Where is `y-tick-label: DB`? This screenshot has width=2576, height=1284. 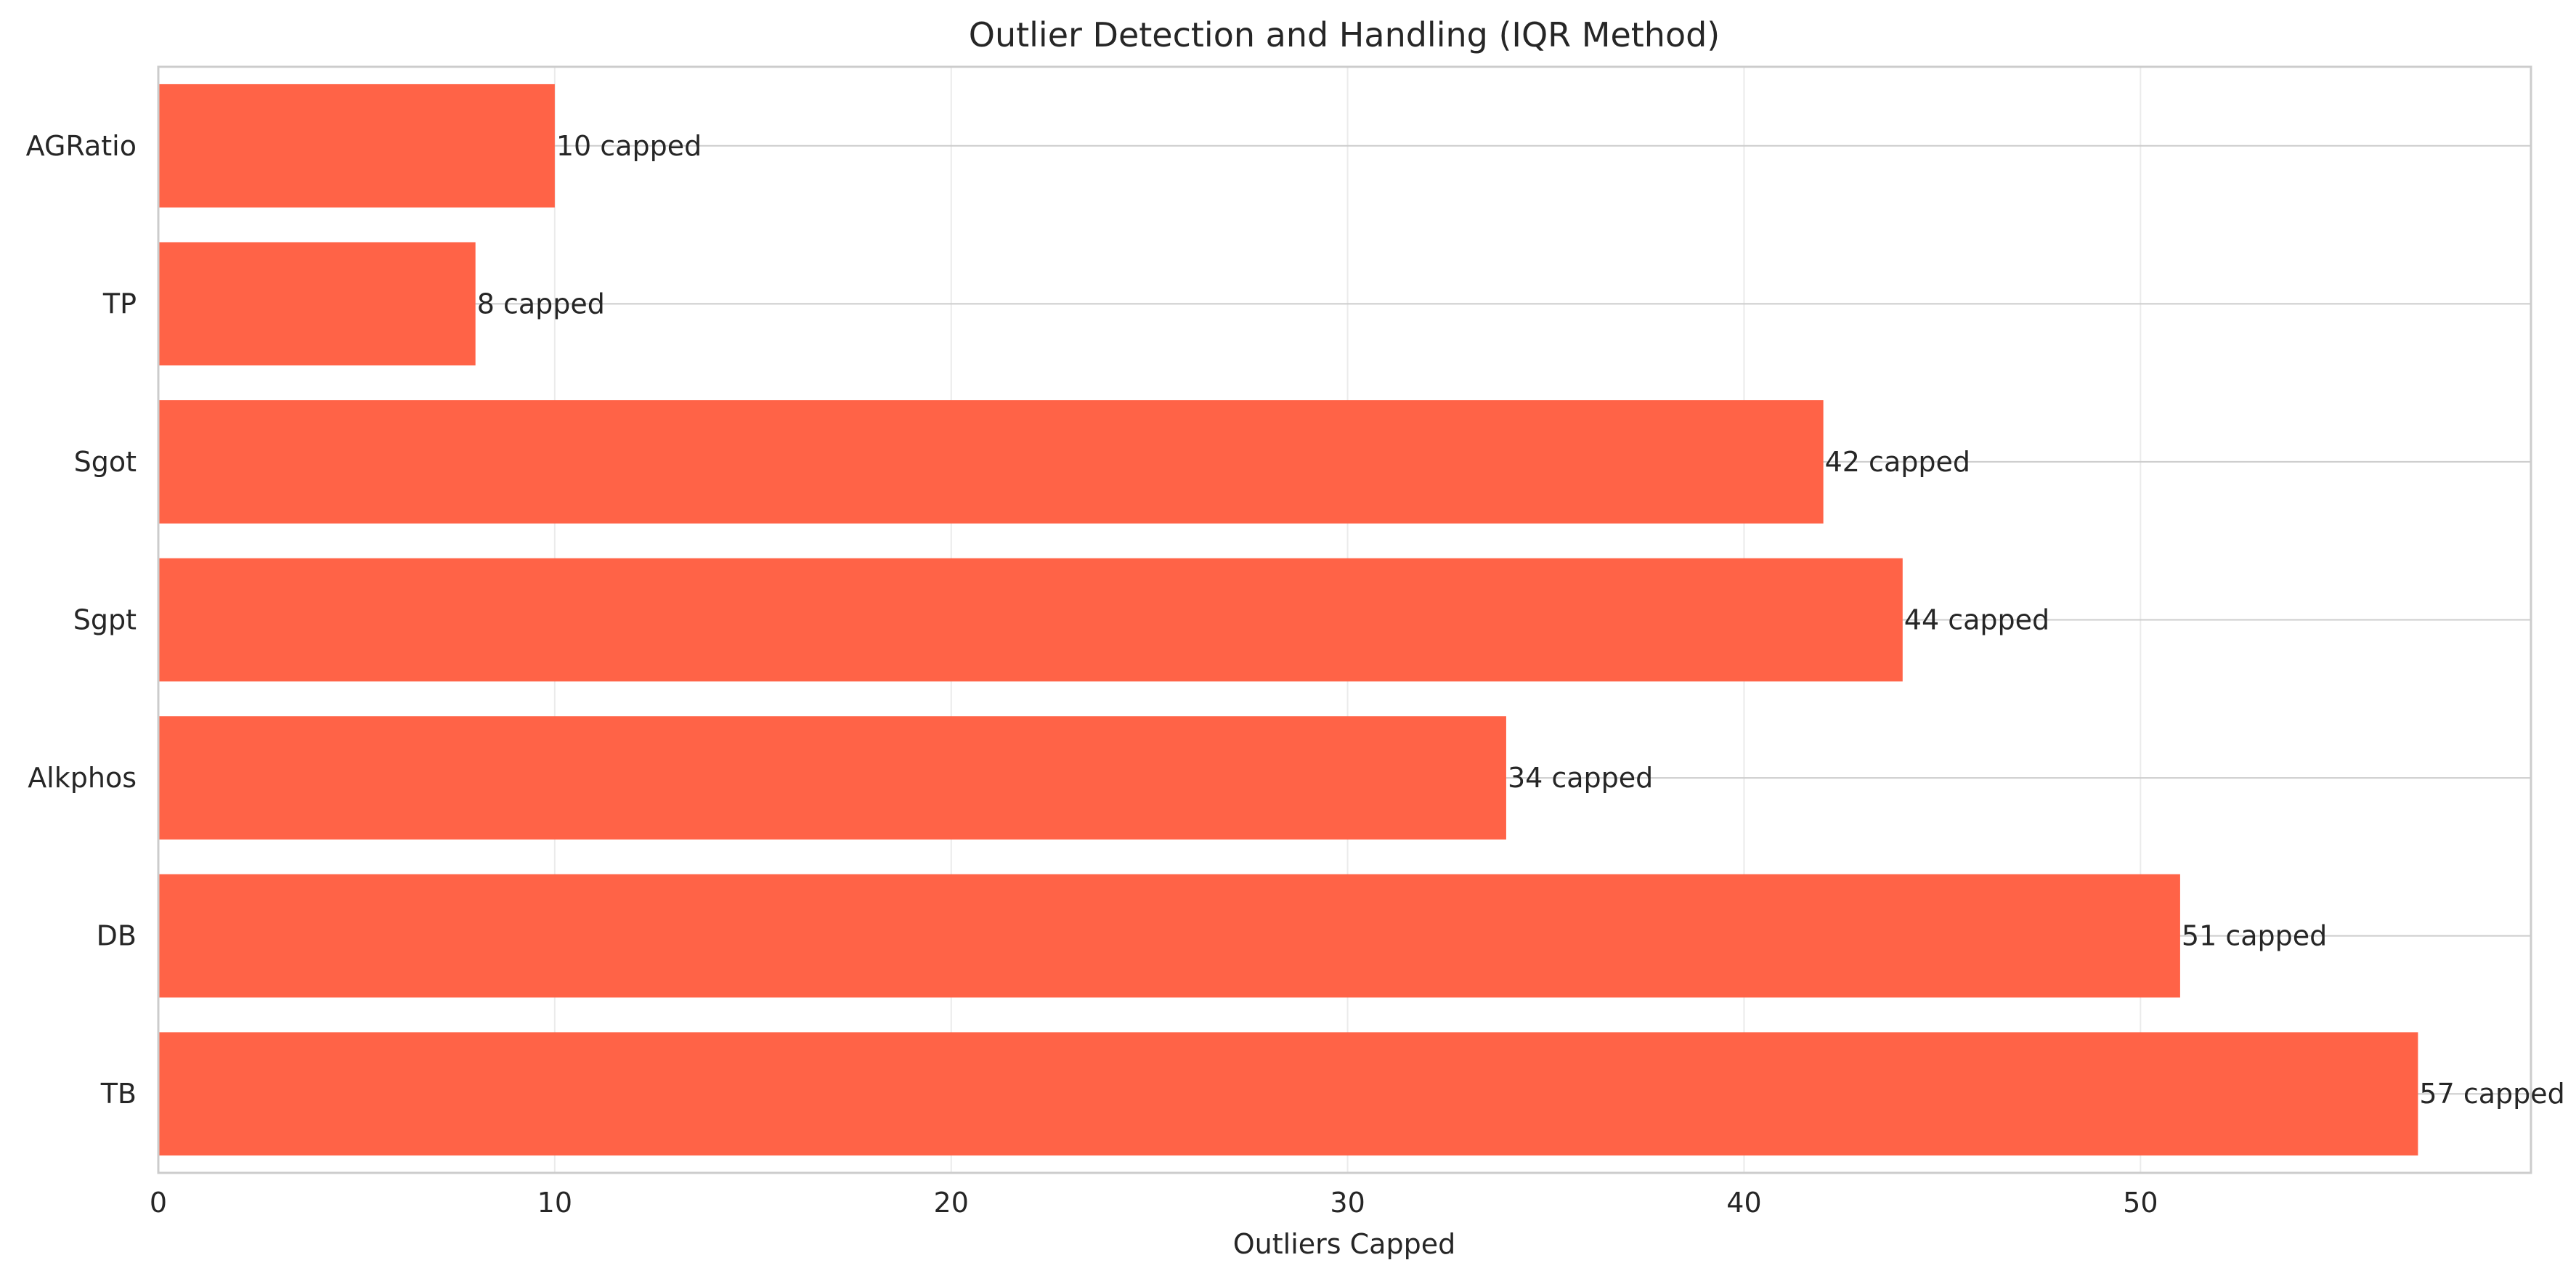
y-tick-label: DB is located at coordinates (117, 936).